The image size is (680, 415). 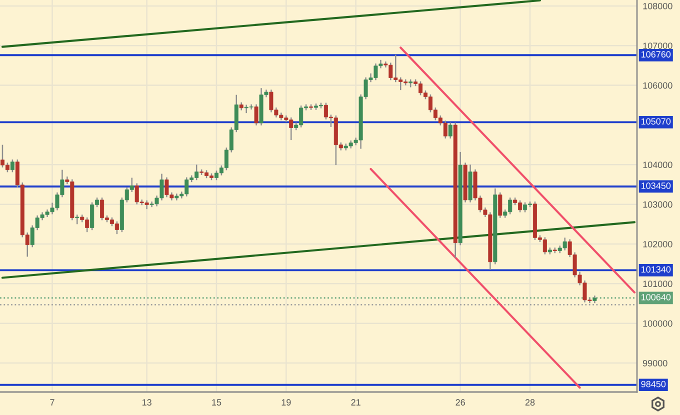 I want to click on y-tick-label: 107000, so click(x=657, y=45).